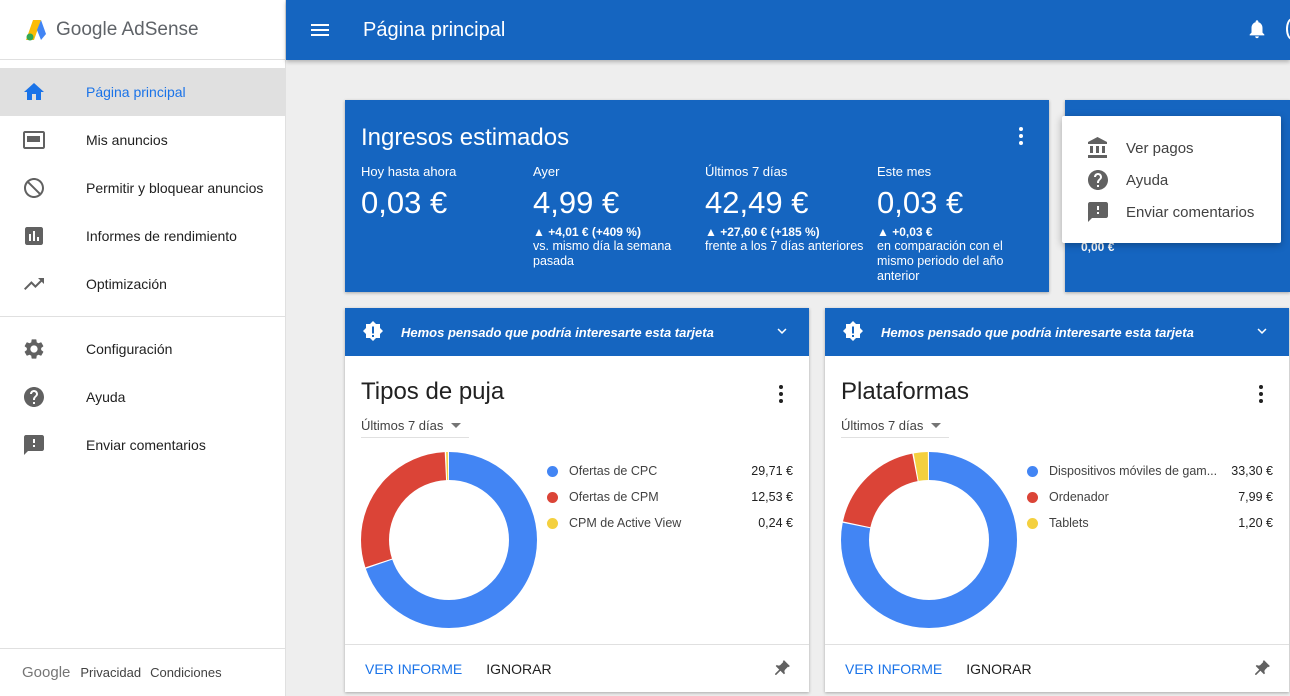  What do you see at coordinates (129, 349) in the screenshot?
I see `sidebar-item-label: Configuración` at bounding box center [129, 349].